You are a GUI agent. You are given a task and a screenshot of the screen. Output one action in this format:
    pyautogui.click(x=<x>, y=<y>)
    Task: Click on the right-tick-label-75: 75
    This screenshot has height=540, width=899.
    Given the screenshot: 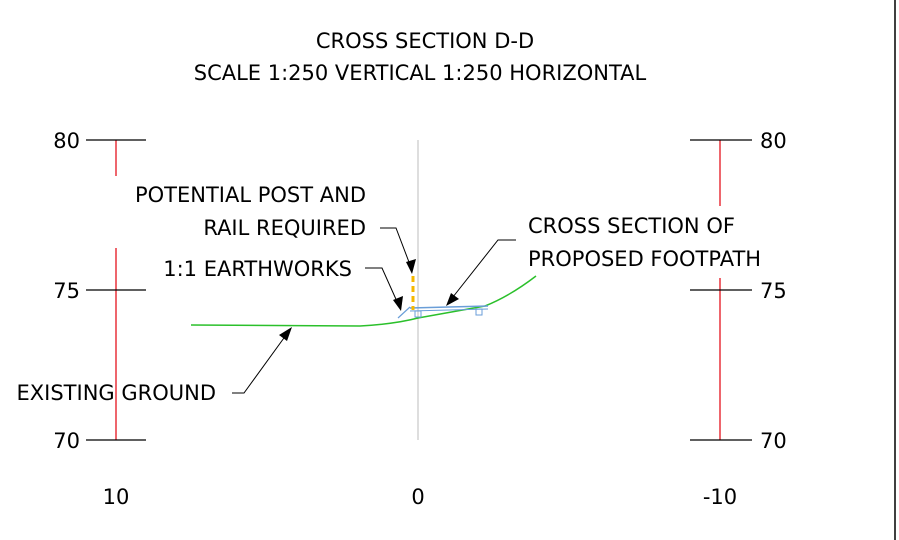 What is the action you would take?
    pyautogui.click(x=773, y=291)
    